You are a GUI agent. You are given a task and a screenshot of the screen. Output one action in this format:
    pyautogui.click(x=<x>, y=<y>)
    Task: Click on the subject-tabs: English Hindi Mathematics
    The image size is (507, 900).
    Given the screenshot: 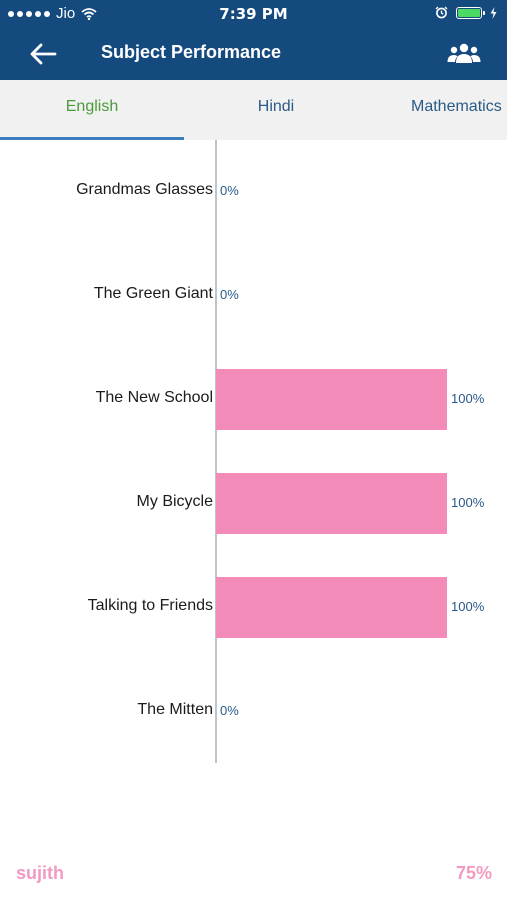 What is the action you would take?
    pyautogui.click(x=253, y=110)
    